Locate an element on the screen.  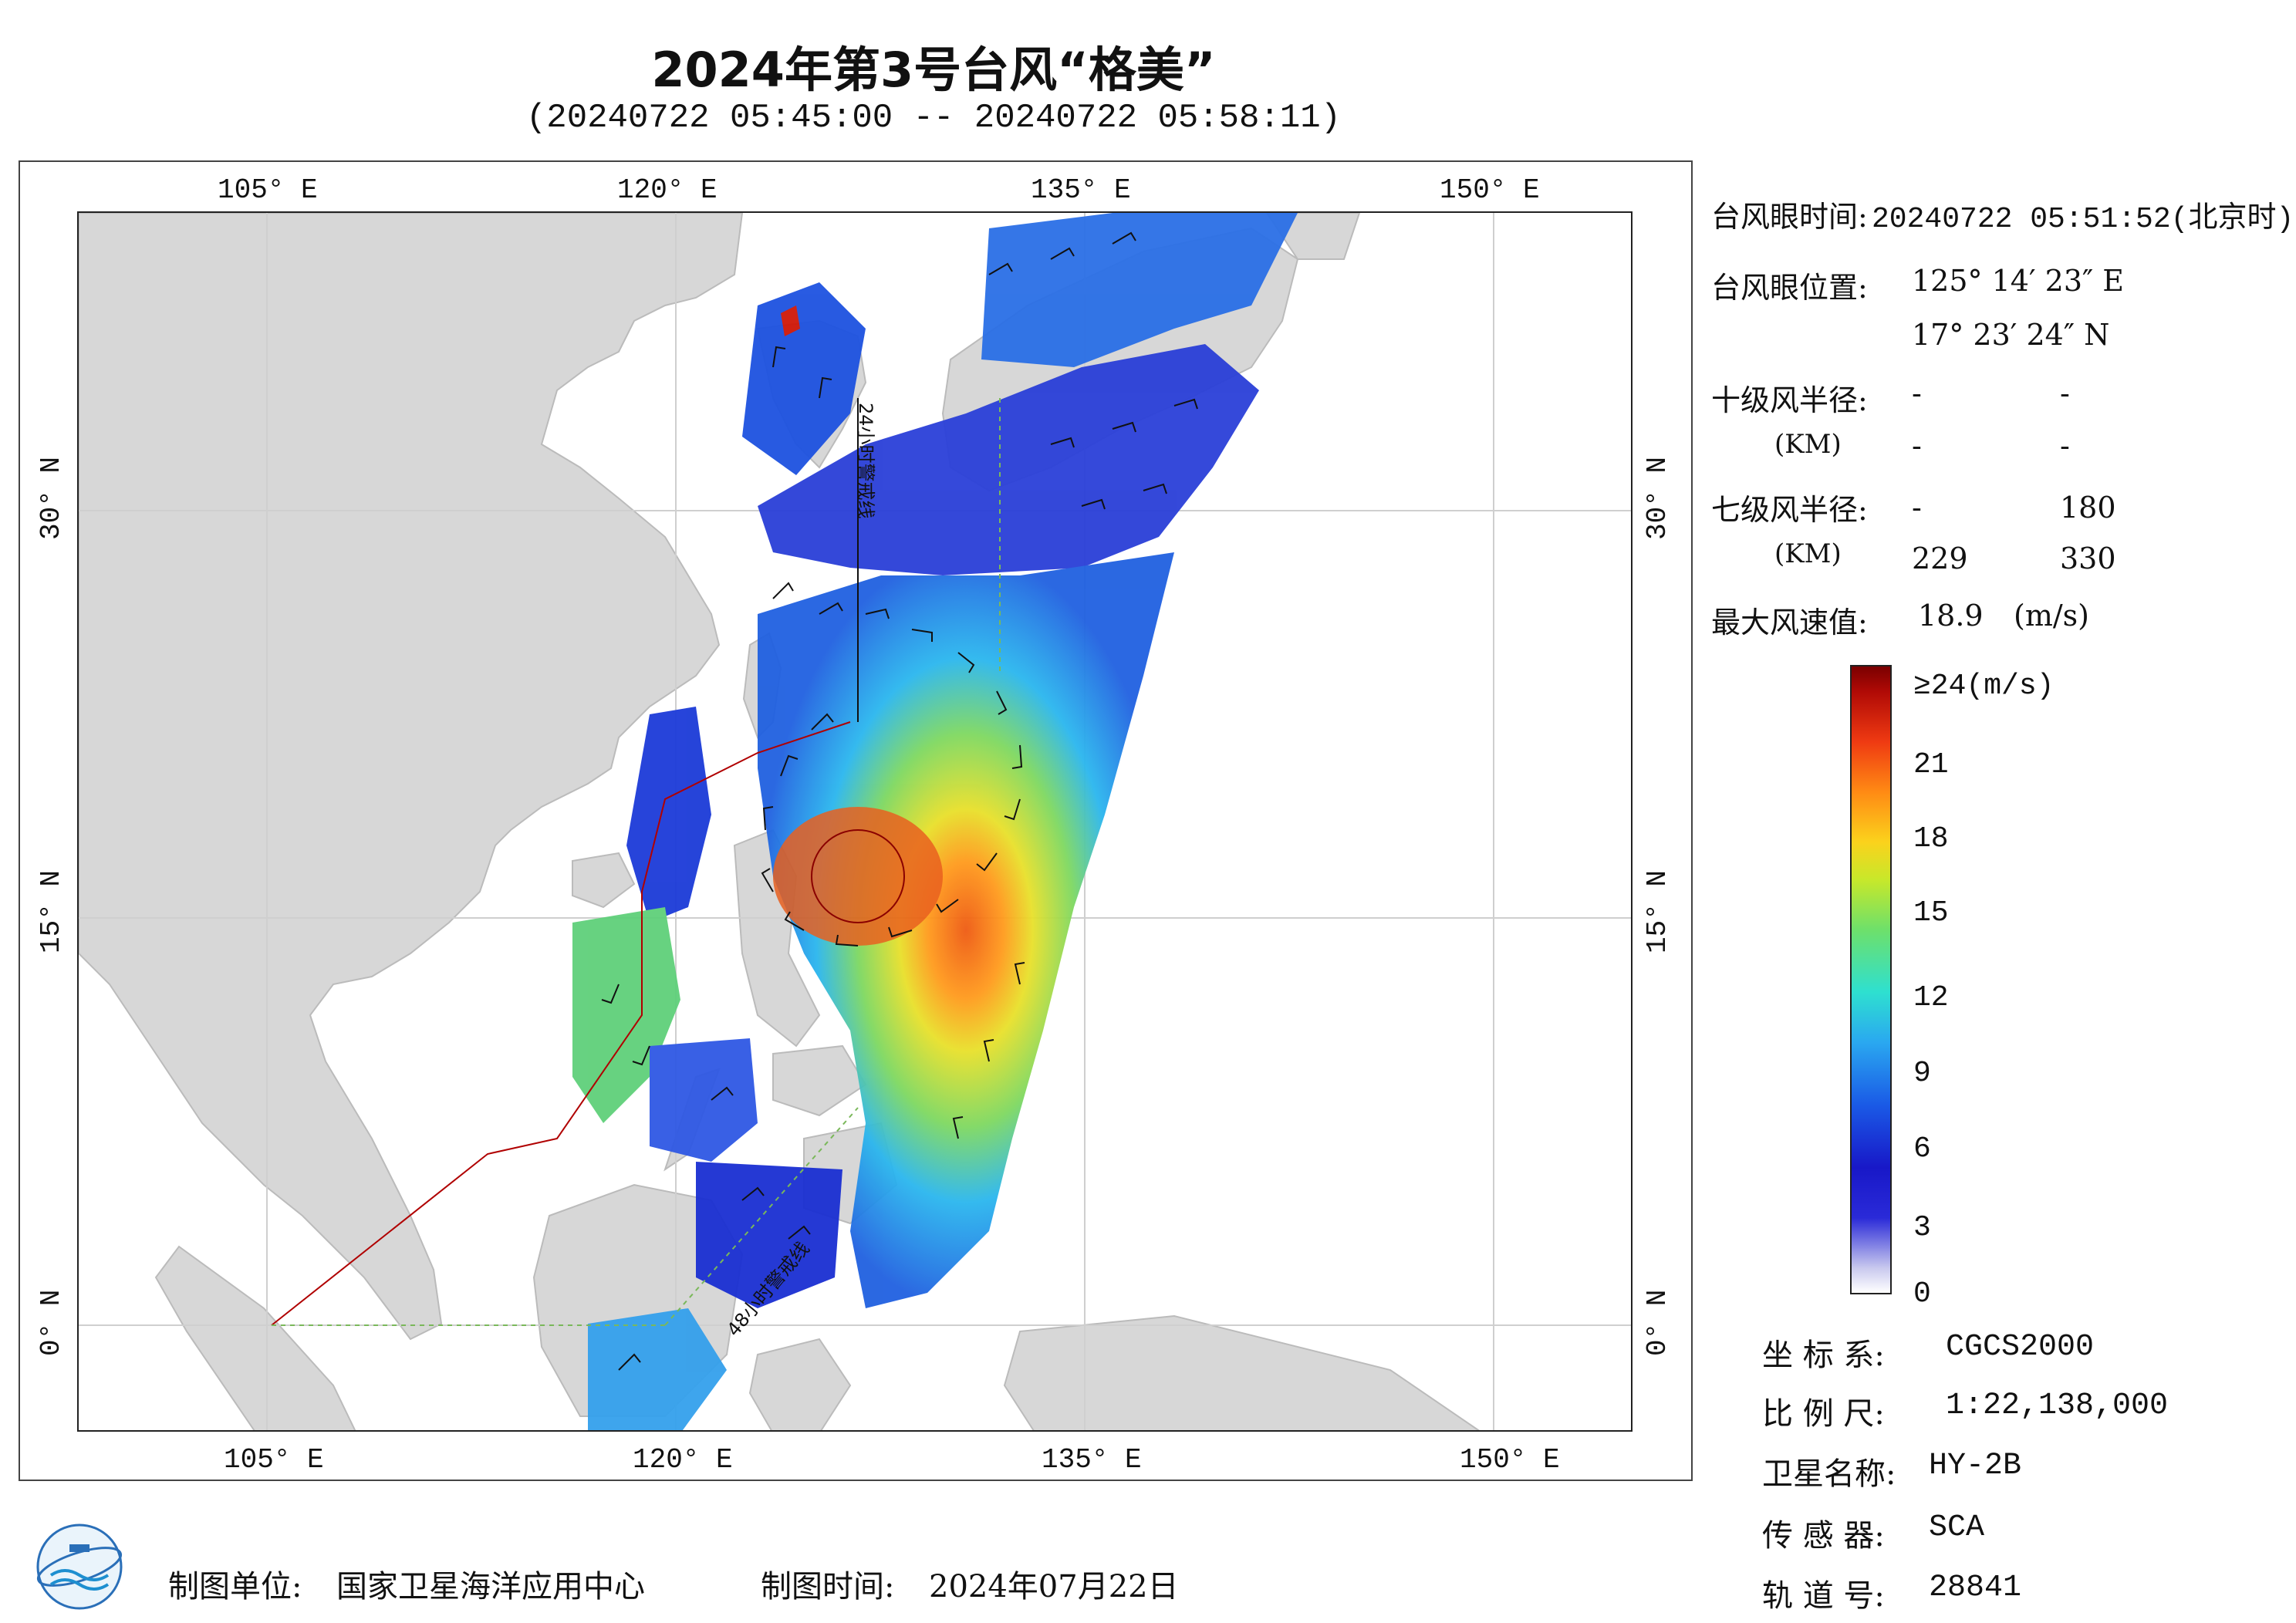
swath-scs-green is located at coordinates (626, 1015).